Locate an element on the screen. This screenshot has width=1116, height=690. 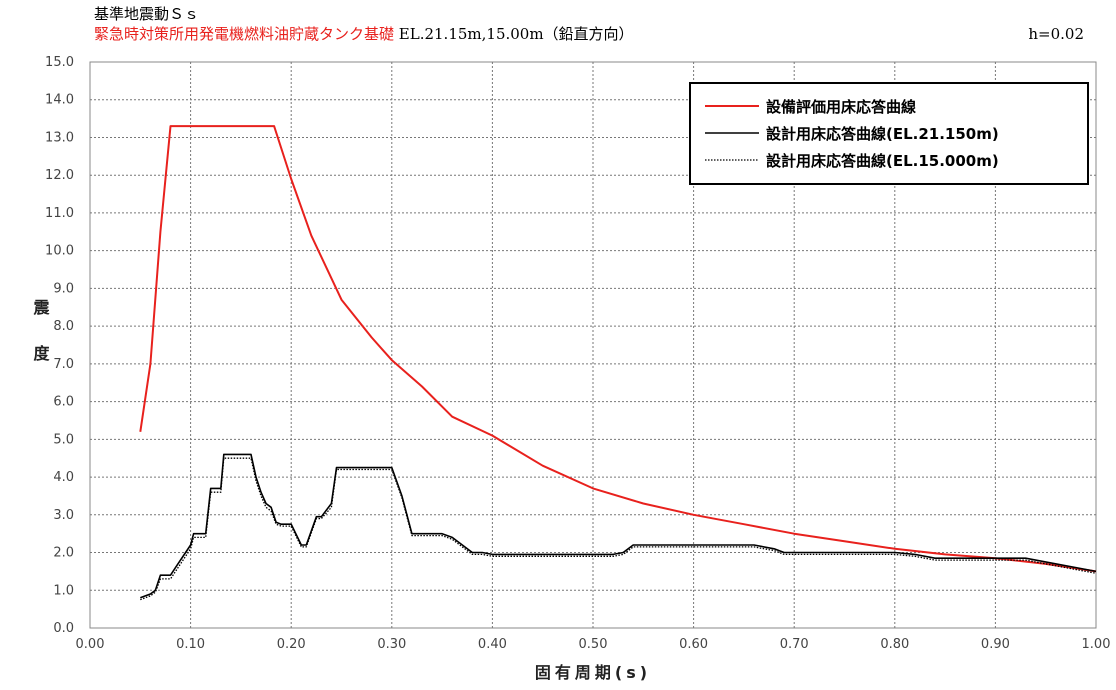
x-tick-label: 0.80 is located at coordinates (894, 644).